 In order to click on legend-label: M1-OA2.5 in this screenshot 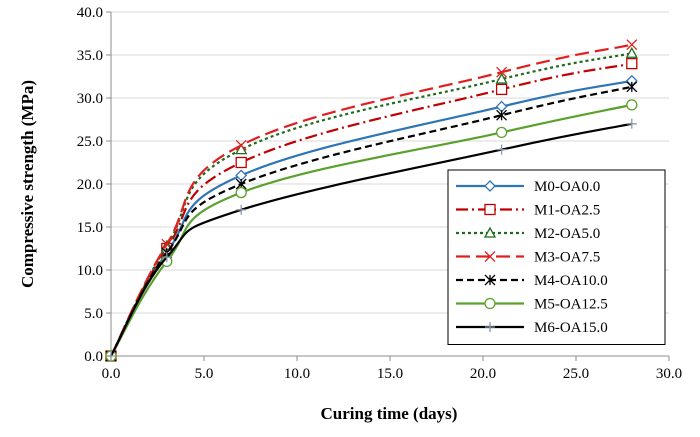, I will do `click(567, 211)`.